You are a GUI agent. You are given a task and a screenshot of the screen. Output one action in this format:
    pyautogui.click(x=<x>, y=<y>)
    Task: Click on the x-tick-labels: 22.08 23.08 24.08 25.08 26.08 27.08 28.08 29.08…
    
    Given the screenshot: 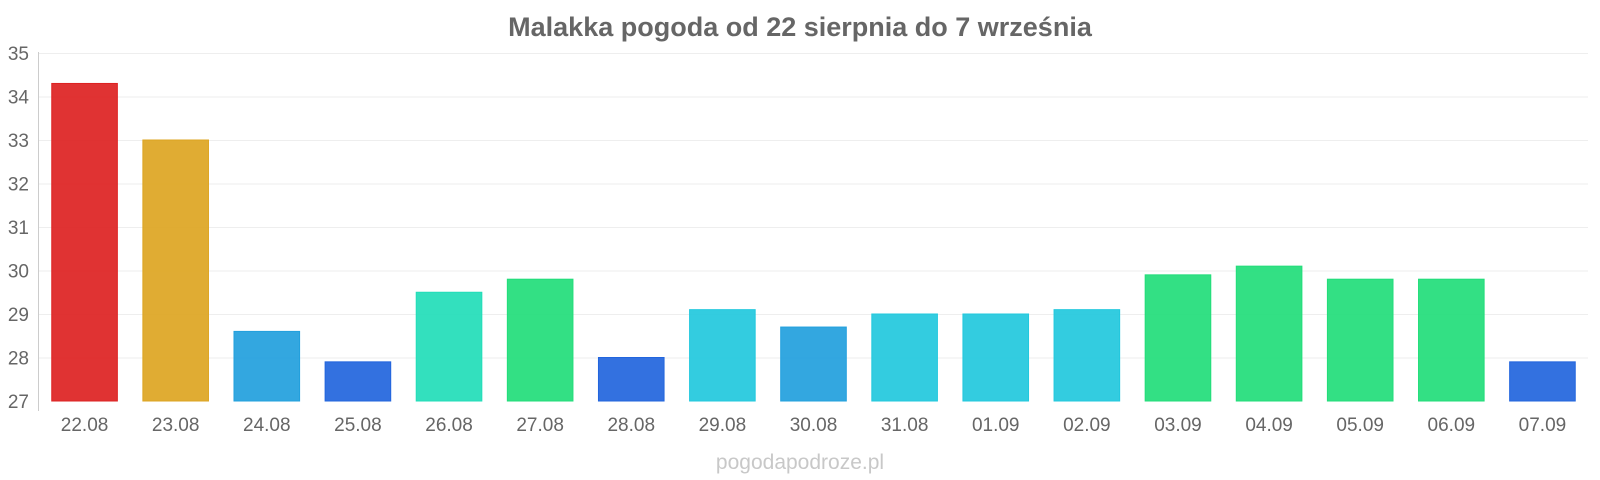 What is the action you would take?
    pyautogui.click(x=813, y=425)
    